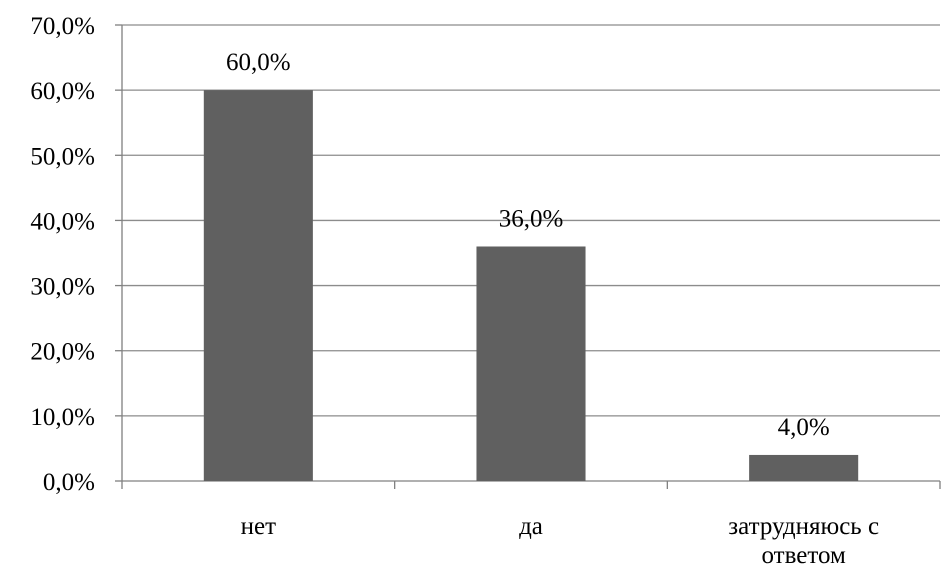  I want to click on y-tick-label: 0,0%, so click(69, 482).